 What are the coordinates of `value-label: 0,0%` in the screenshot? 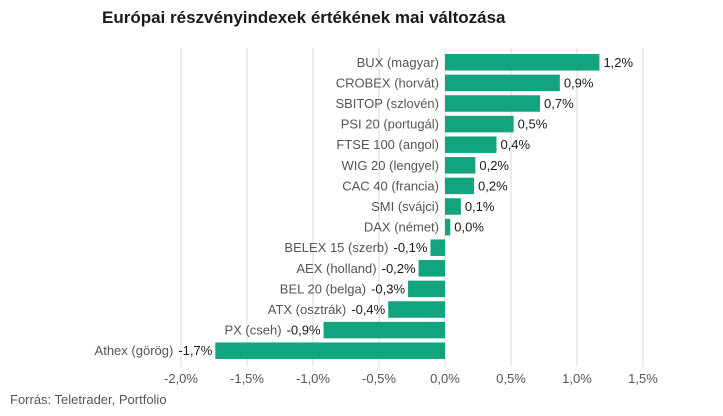 It's located at (469, 227).